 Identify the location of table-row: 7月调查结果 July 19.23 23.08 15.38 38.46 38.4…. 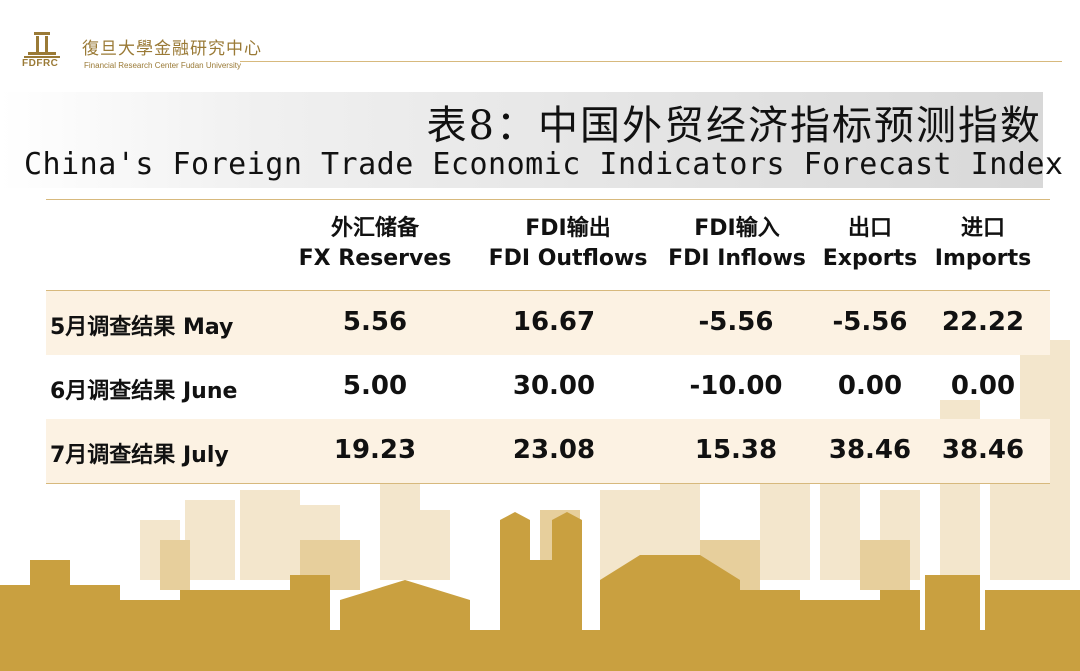
(548, 451).